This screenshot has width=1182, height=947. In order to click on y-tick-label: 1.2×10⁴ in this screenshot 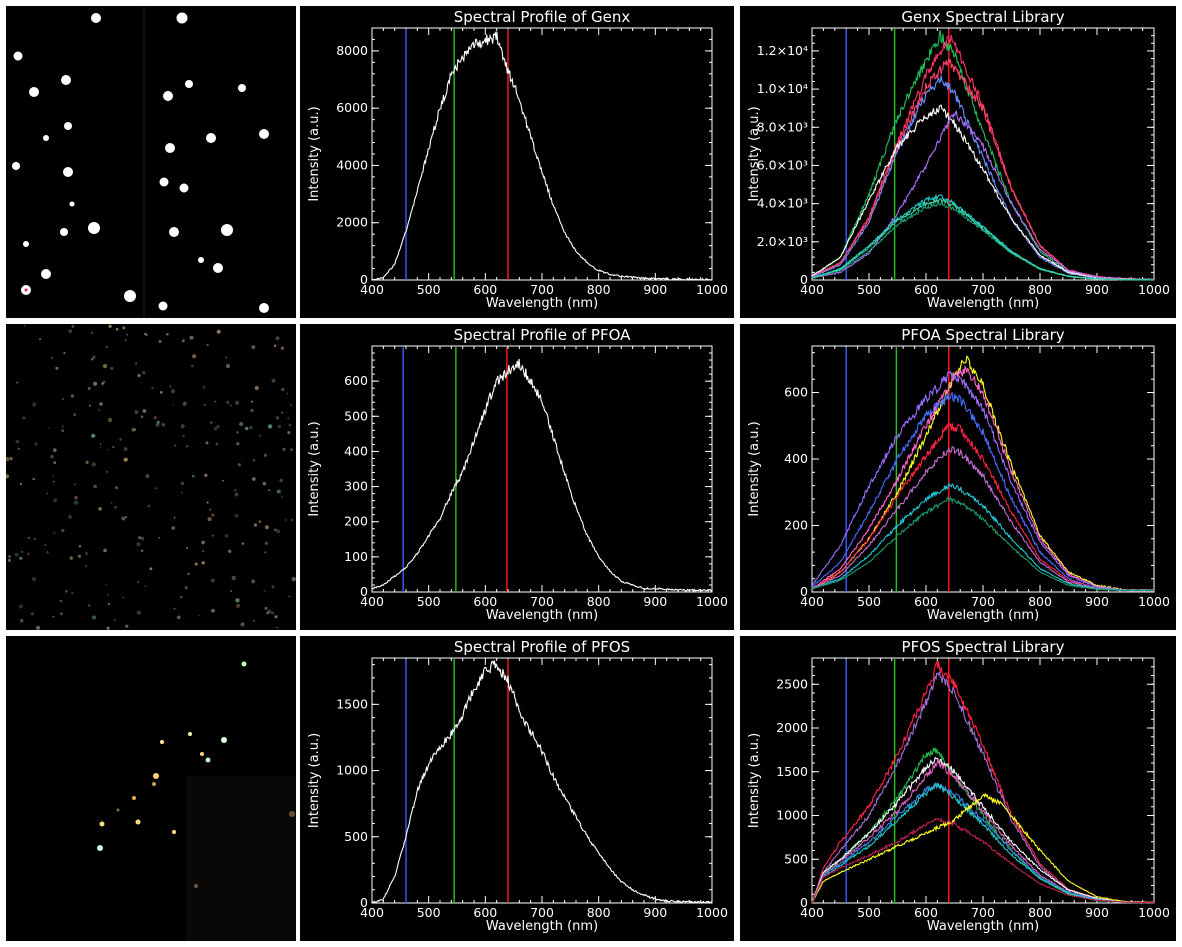, I will do `click(782, 50)`.